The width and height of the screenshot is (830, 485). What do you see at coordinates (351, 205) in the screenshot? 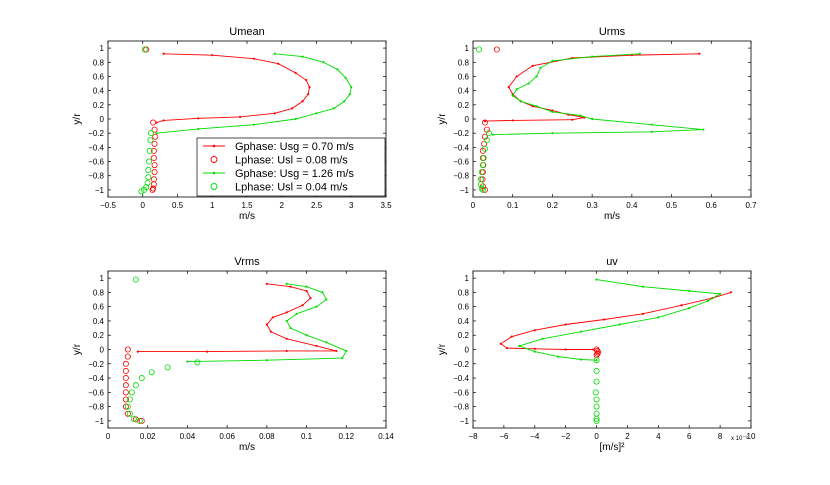
I see `x-tick-label: 3` at bounding box center [351, 205].